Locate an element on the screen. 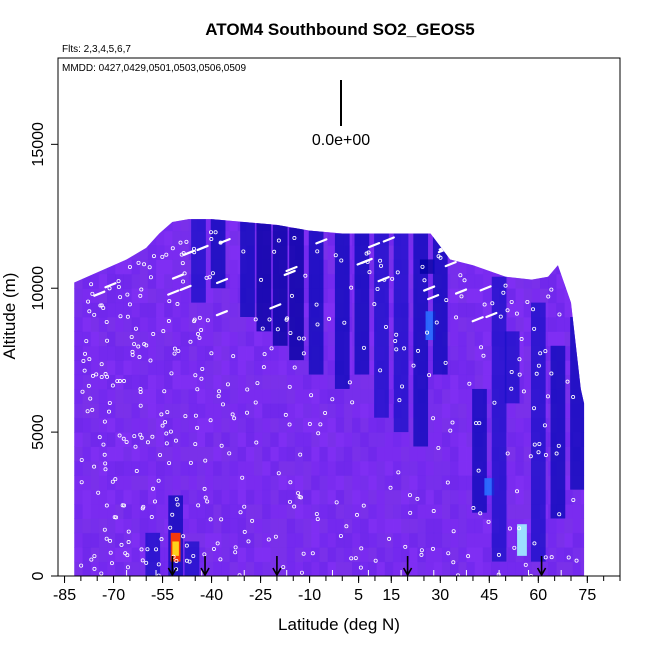  y-tick-label: 5000 is located at coordinates (38, 432).